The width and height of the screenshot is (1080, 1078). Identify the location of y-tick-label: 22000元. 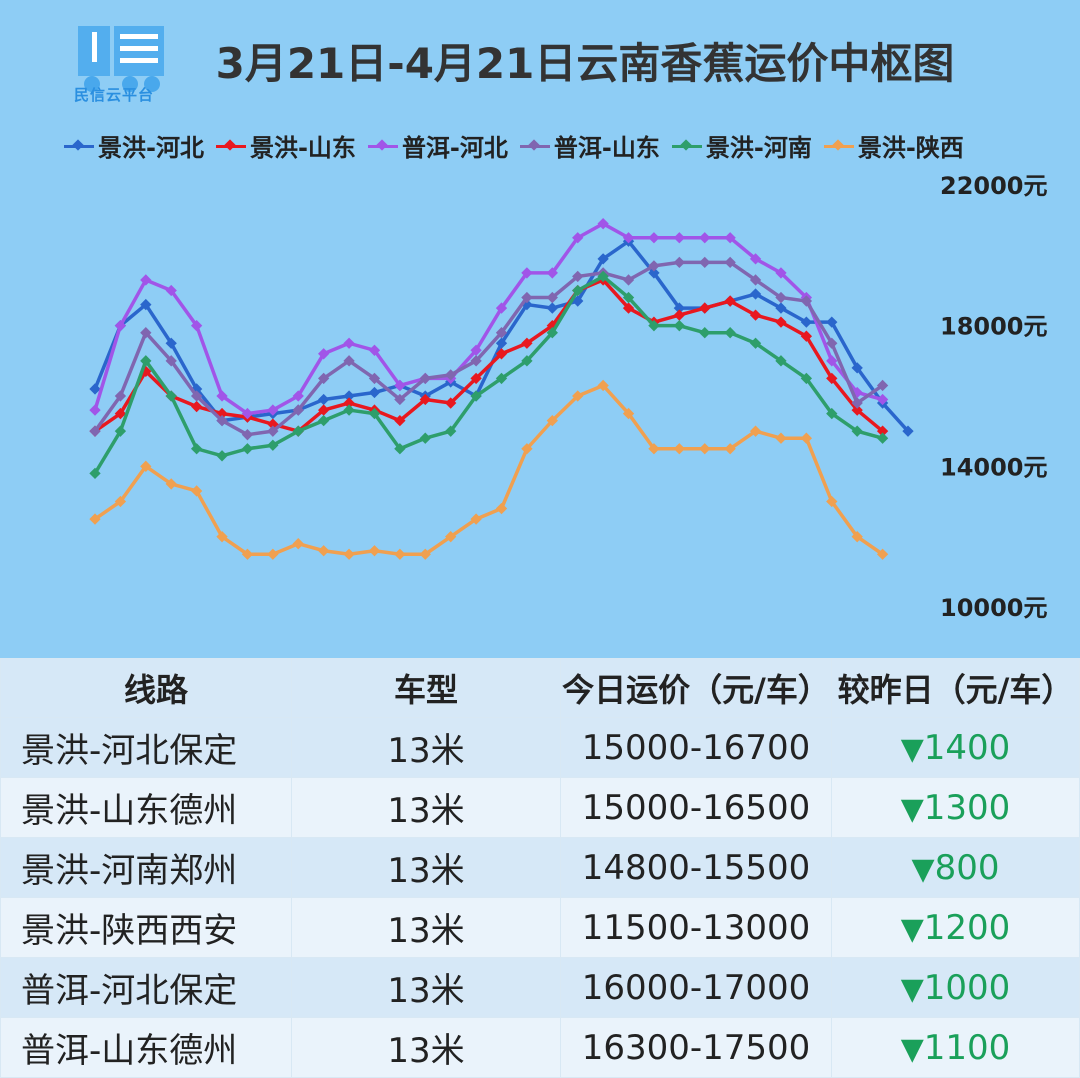
(994, 186).